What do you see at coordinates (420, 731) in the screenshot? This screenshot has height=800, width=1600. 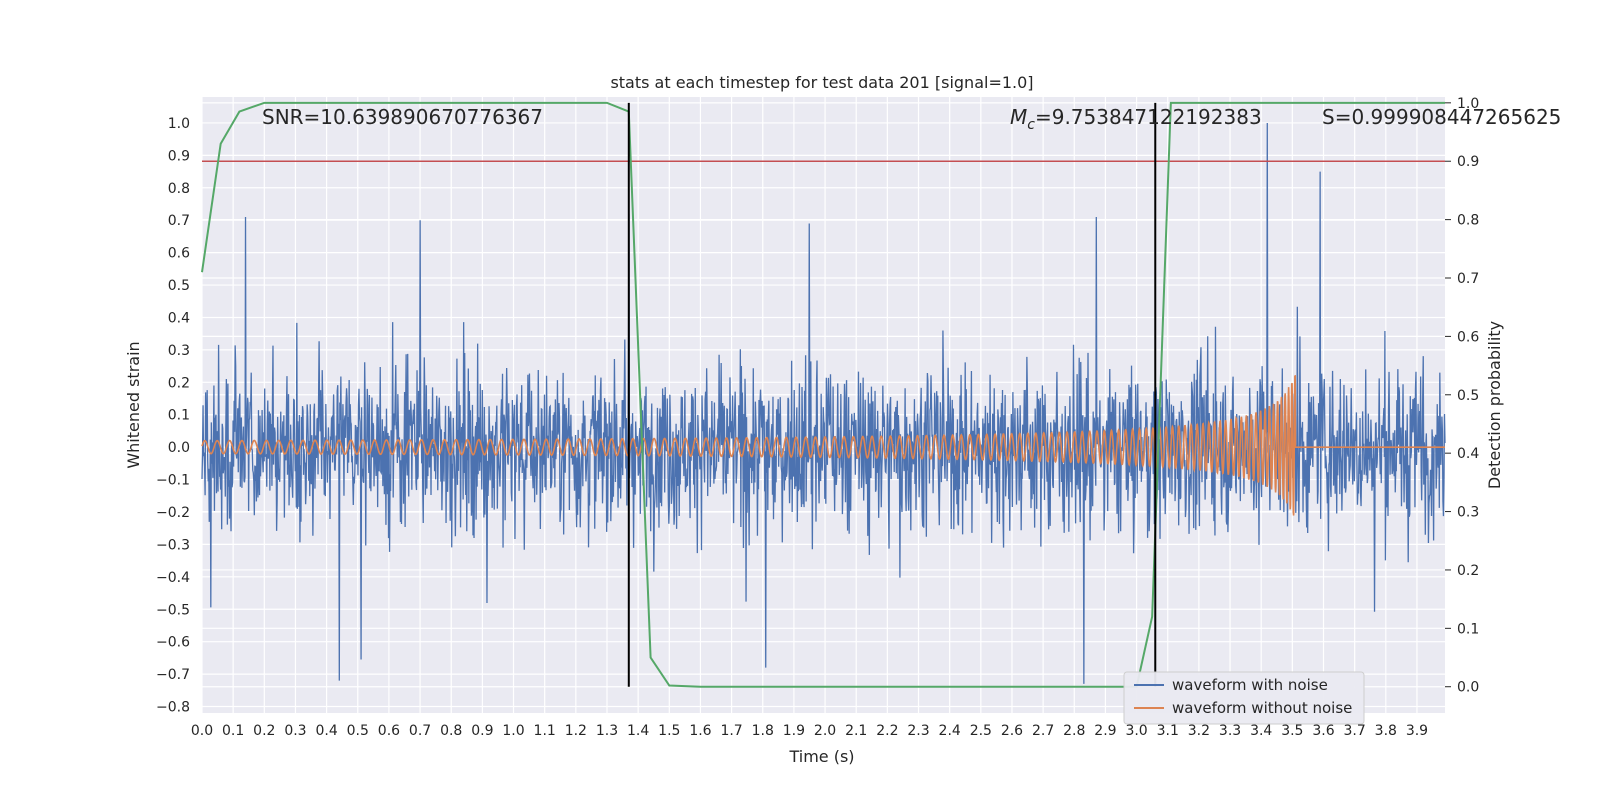 I see `x-tick-label: 0.7` at bounding box center [420, 731].